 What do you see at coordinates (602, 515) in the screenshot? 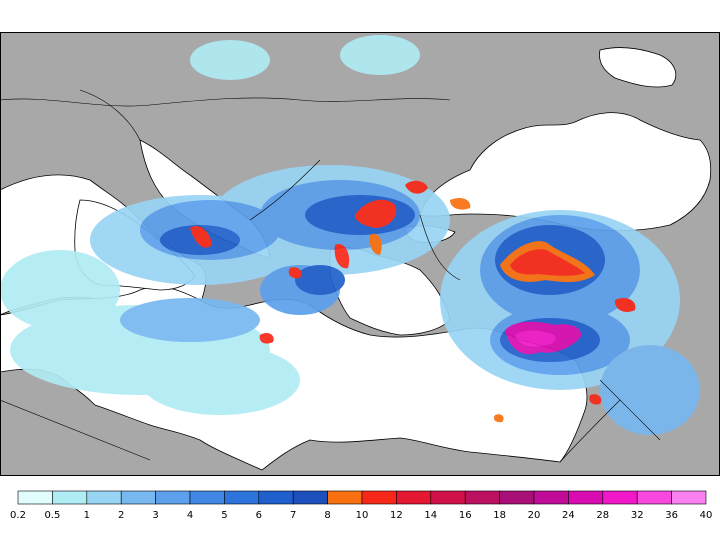
I see `legend-label: 28` at bounding box center [602, 515].